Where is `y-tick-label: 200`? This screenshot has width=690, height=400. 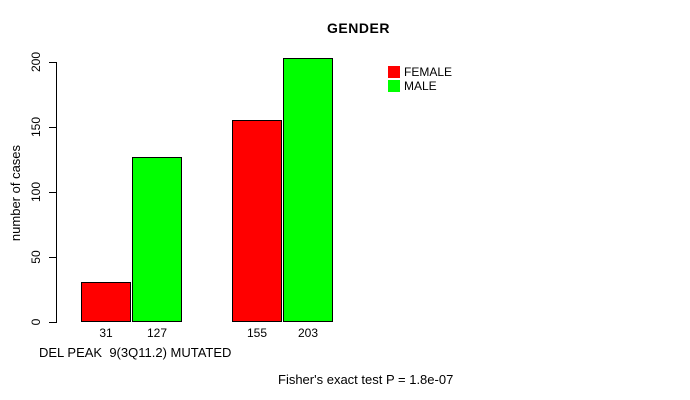 y-tick-label: 200 is located at coordinates (36, 62).